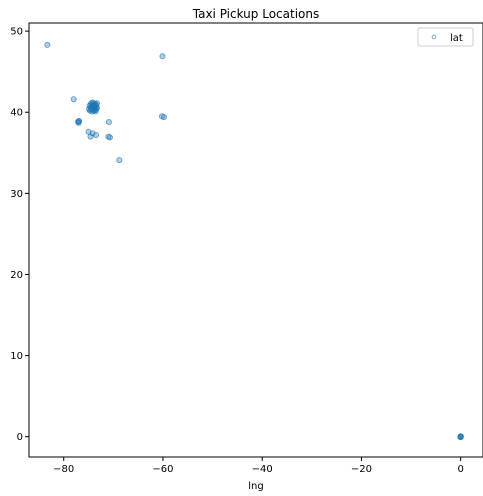 The width and height of the screenshot is (483, 496). What do you see at coordinates (456, 38) in the screenshot?
I see `legend-entry-lat: lat` at bounding box center [456, 38].